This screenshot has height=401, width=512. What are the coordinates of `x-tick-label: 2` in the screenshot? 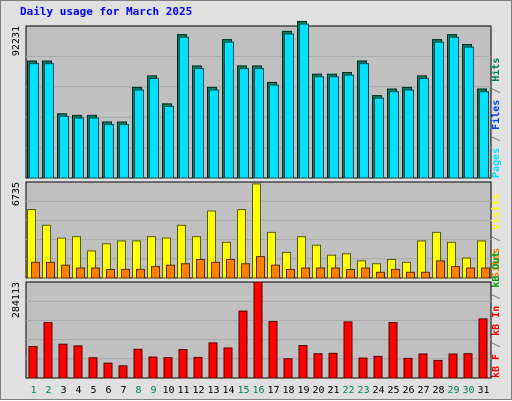 It's located at (48, 390).